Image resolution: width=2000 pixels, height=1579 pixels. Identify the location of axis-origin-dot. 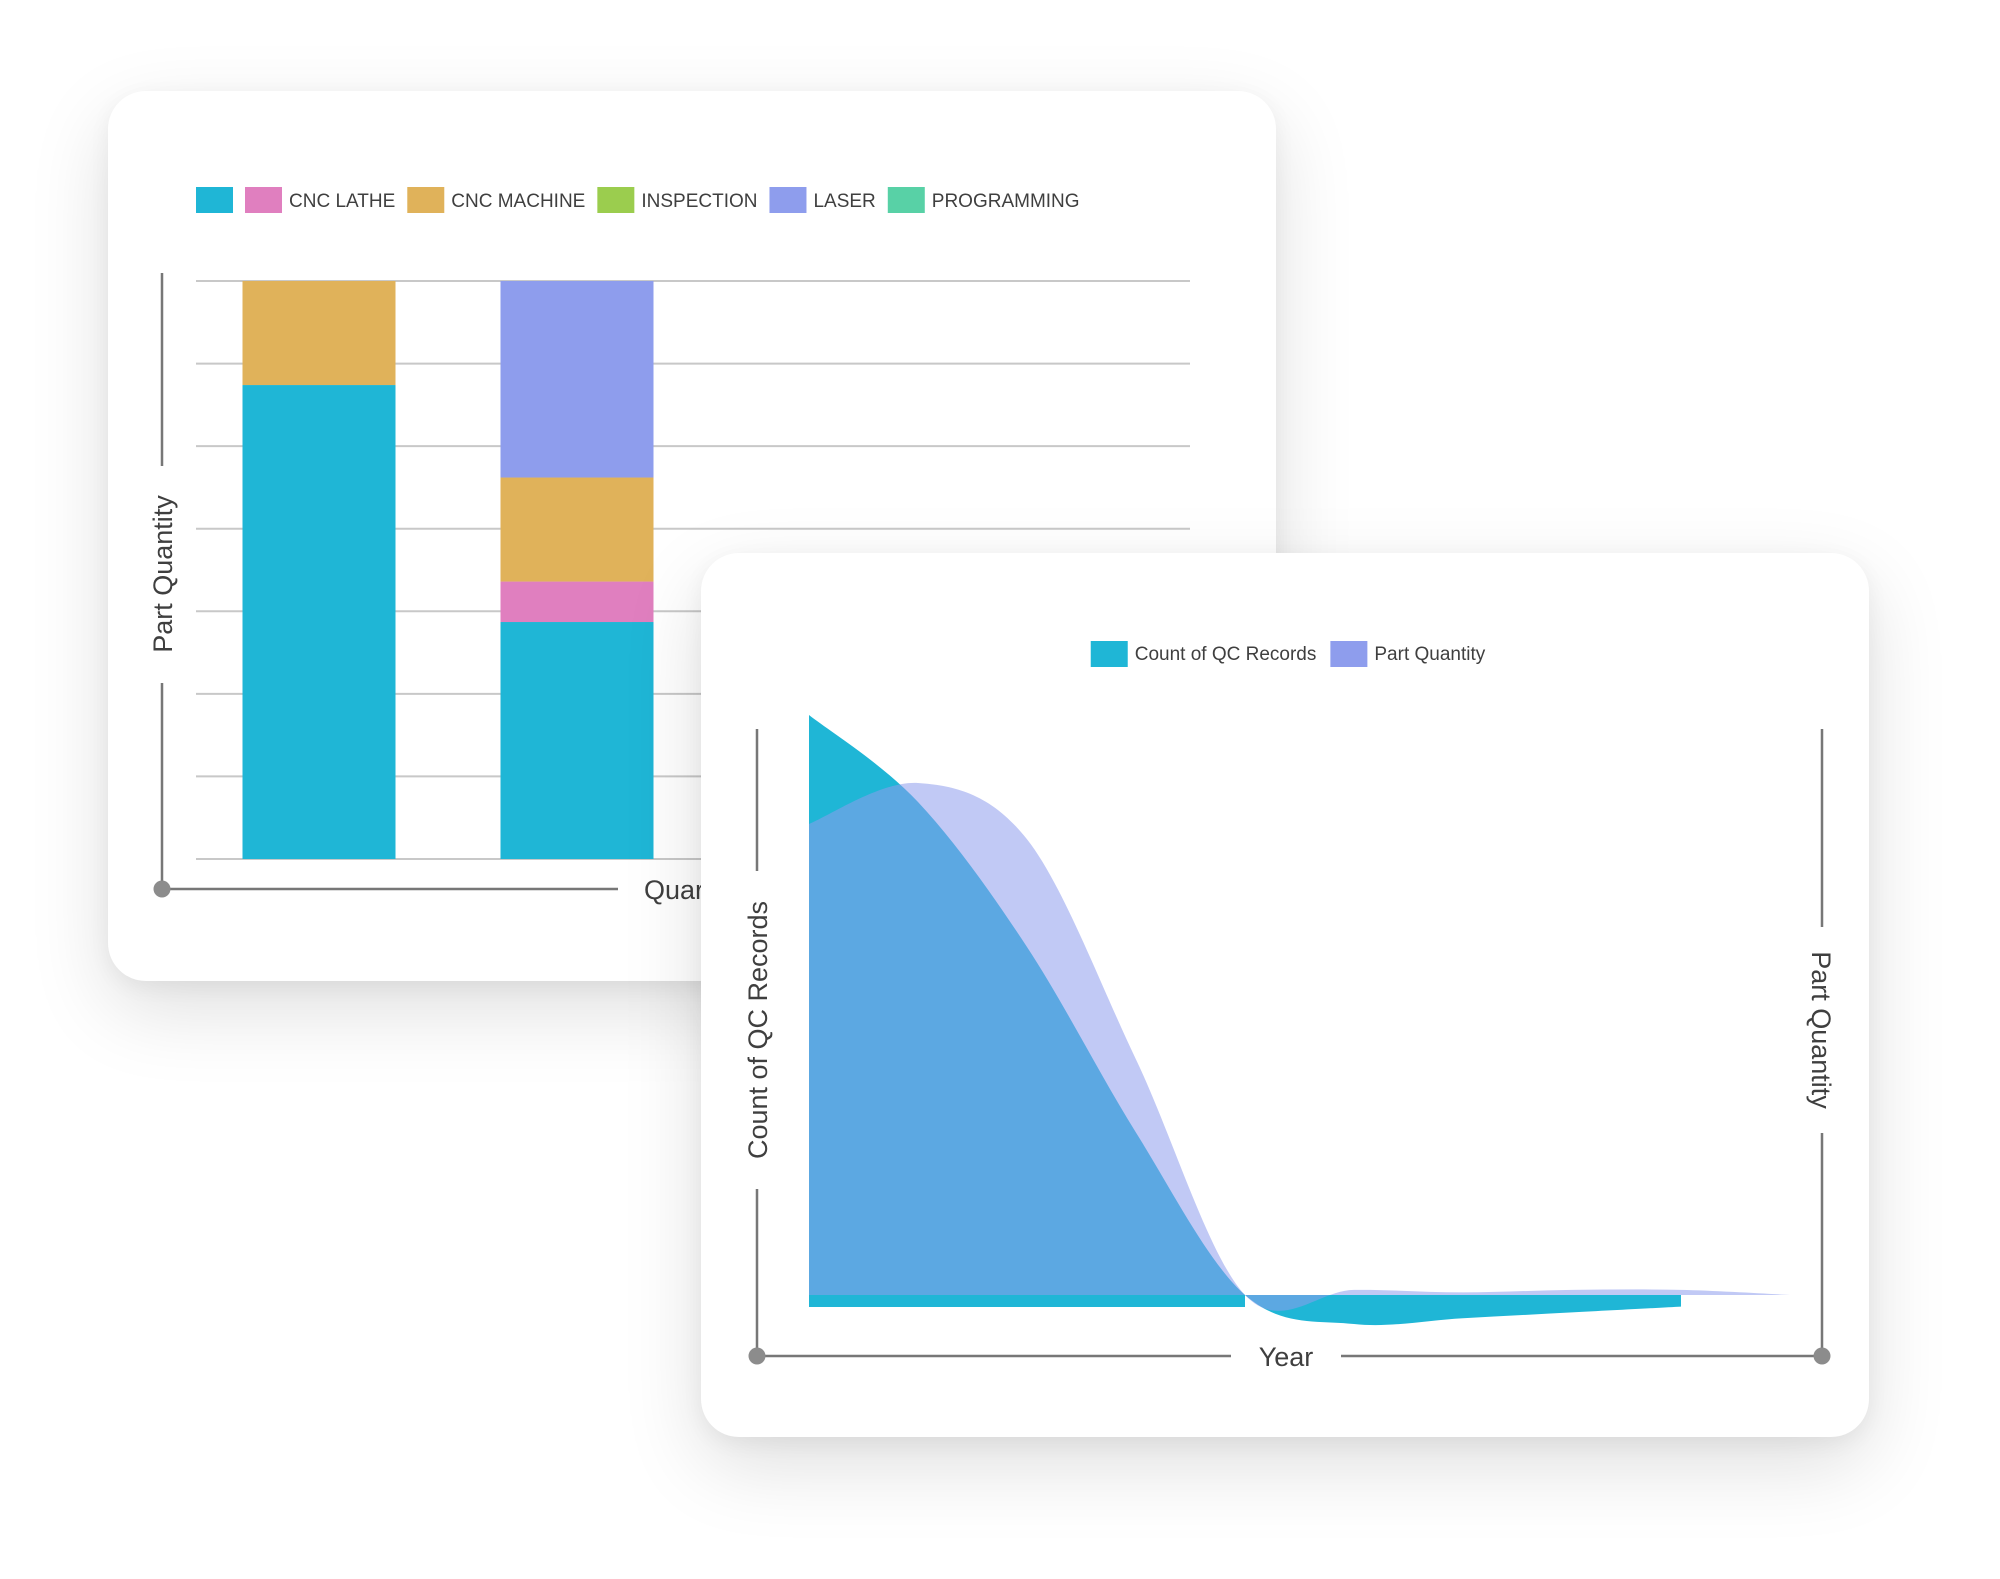
(162, 889).